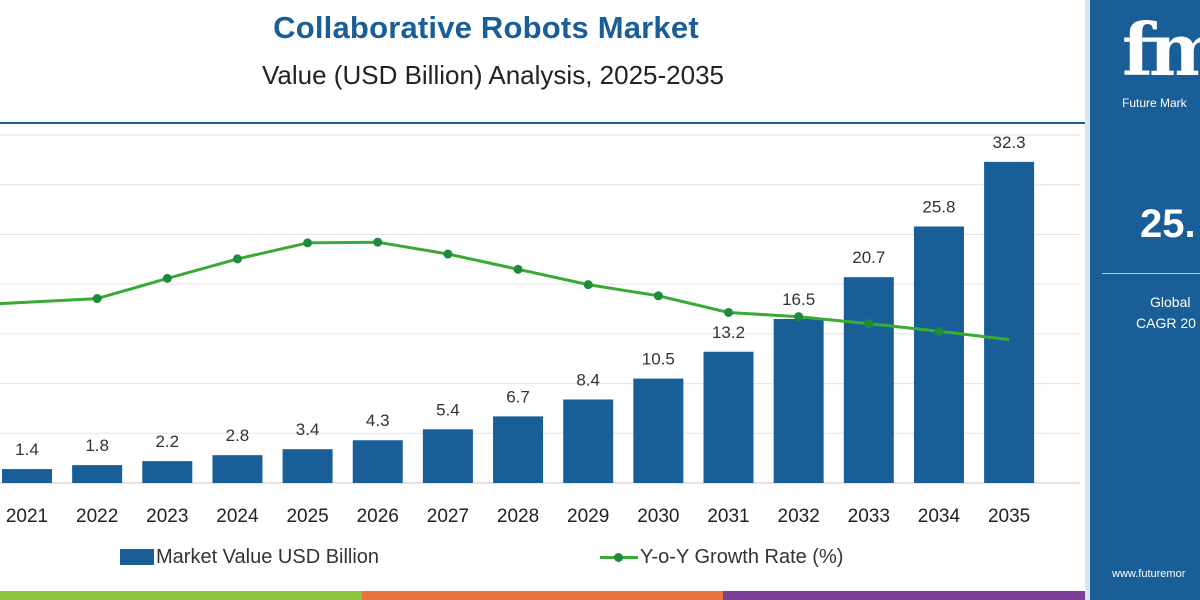  What do you see at coordinates (167, 516) in the screenshot?
I see `x-tick-label: 2023` at bounding box center [167, 516].